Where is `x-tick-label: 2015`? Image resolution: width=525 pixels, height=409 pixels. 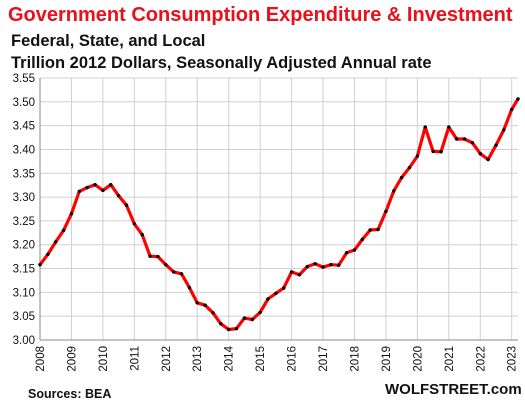 x-tick-label: 2015 is located at coordinates (261, 359).